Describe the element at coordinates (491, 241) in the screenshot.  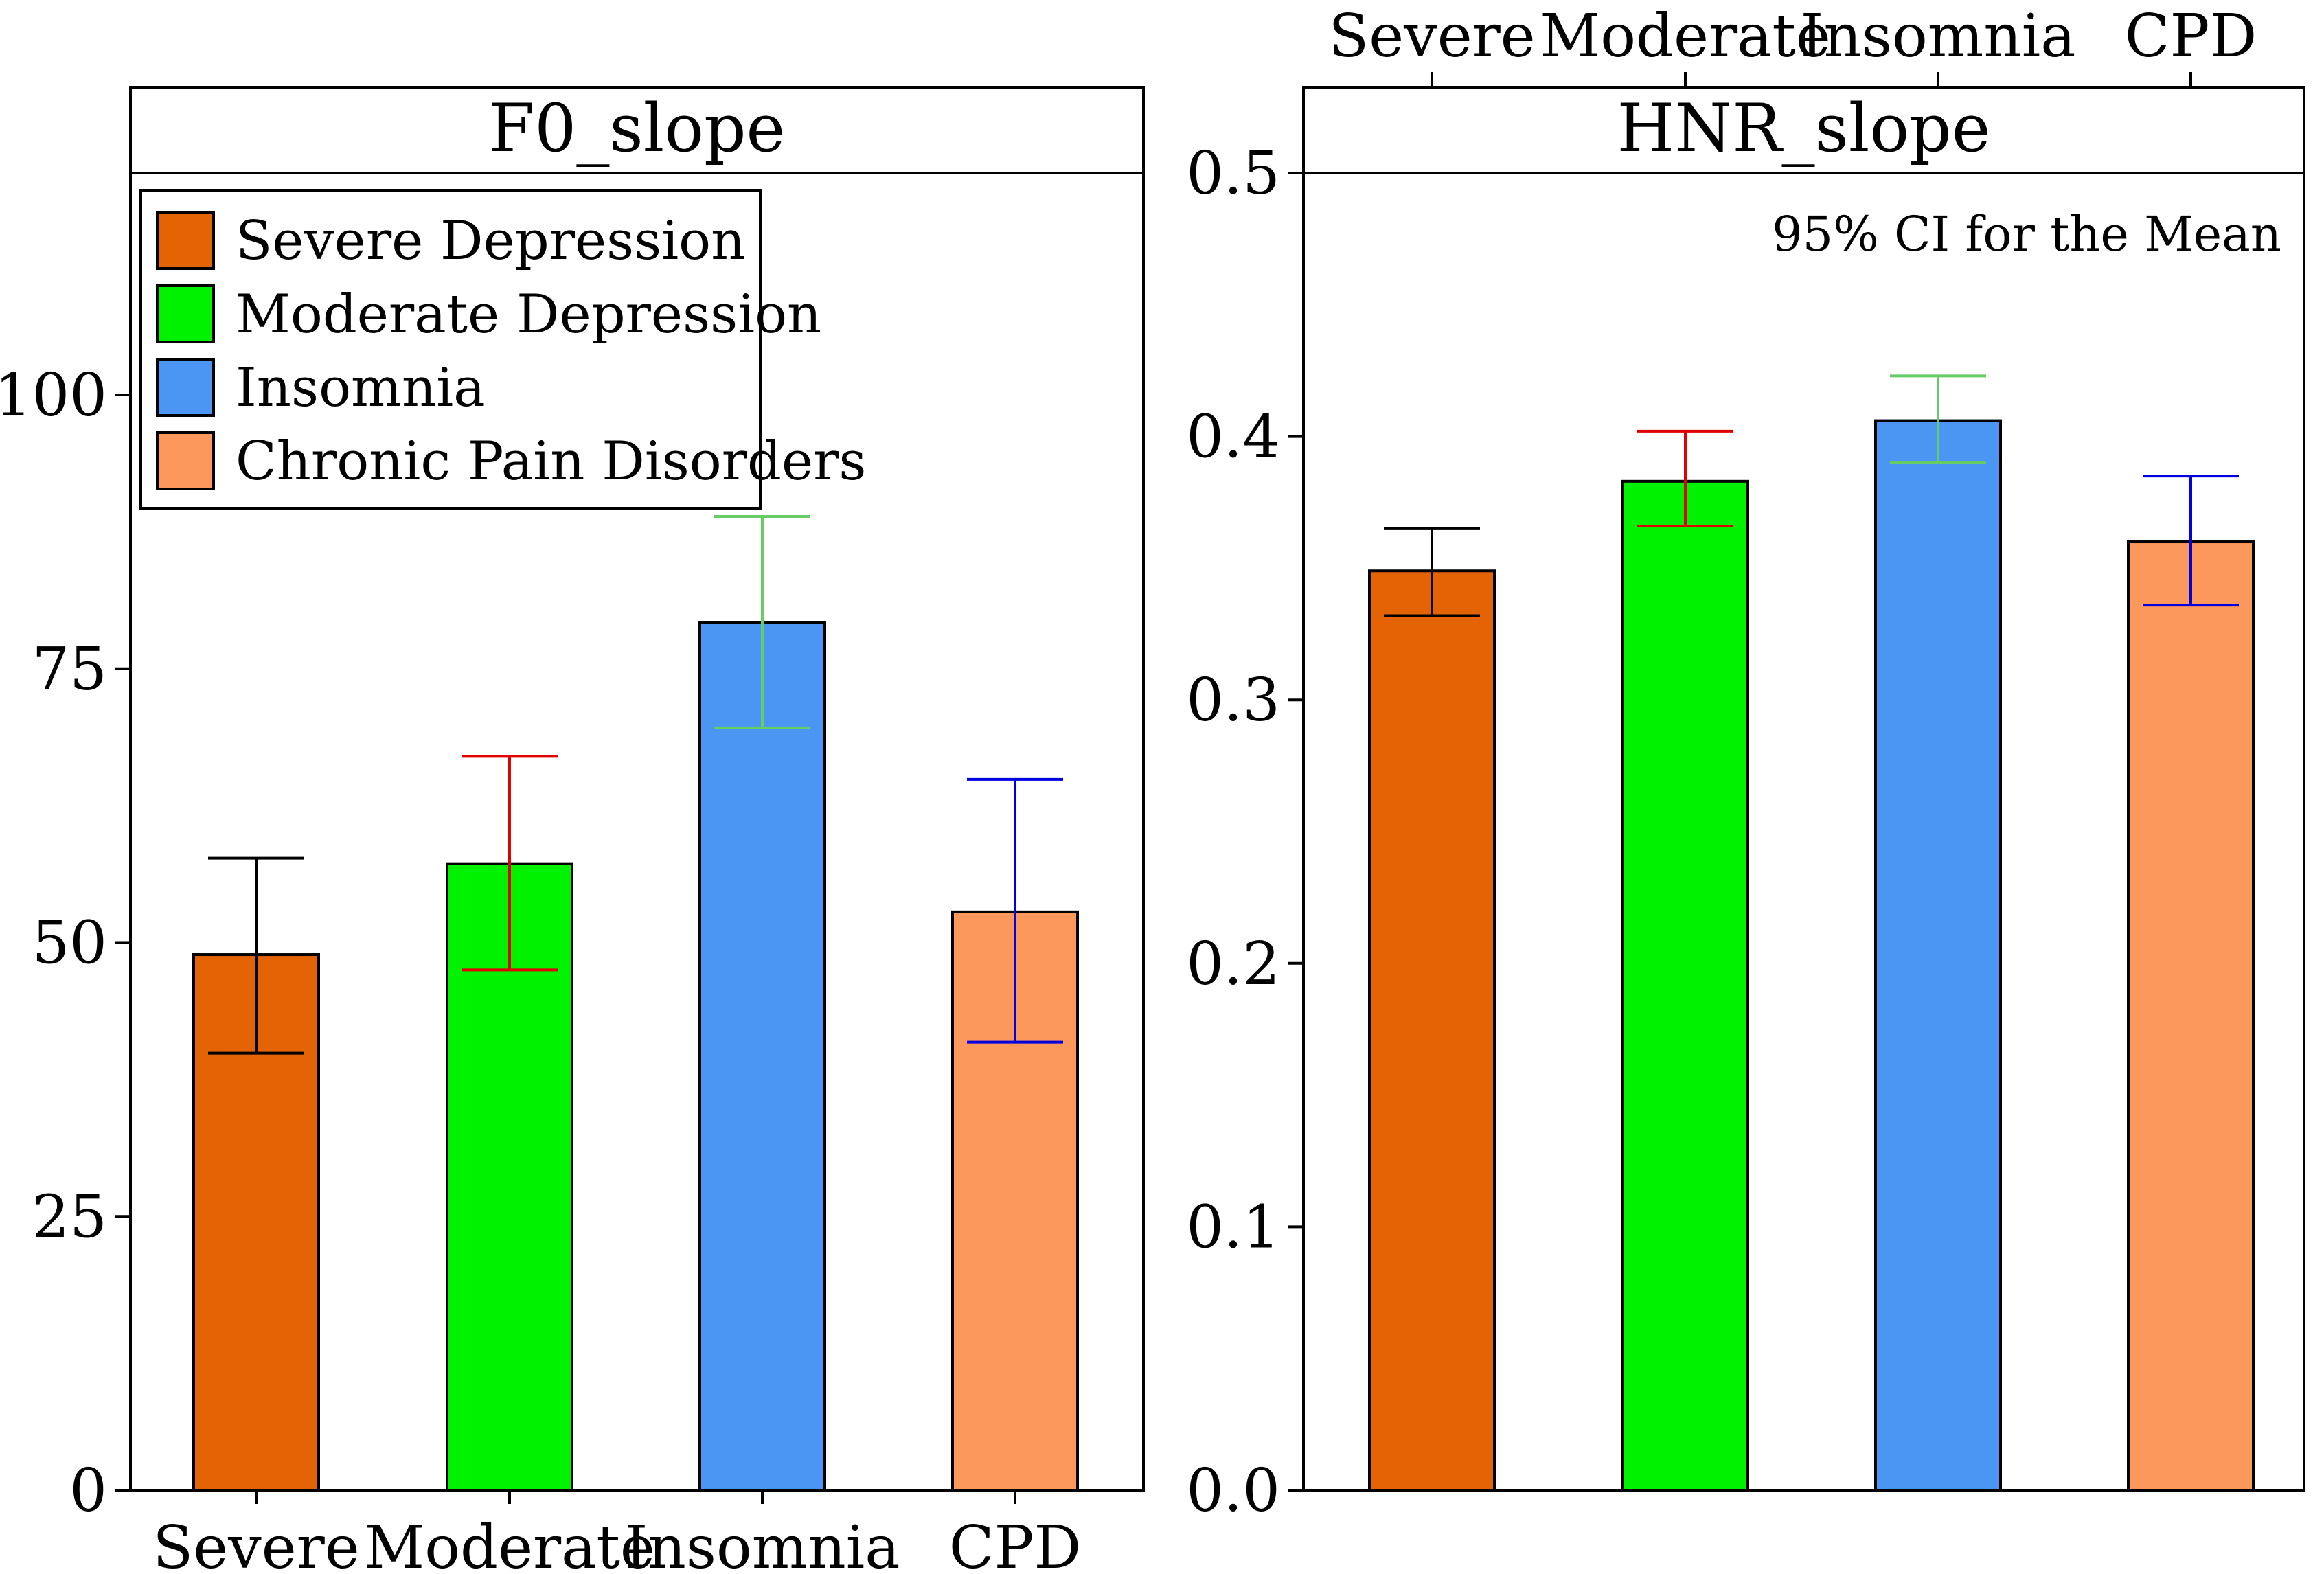
I see `legend-label: Severe Depression` at that location.